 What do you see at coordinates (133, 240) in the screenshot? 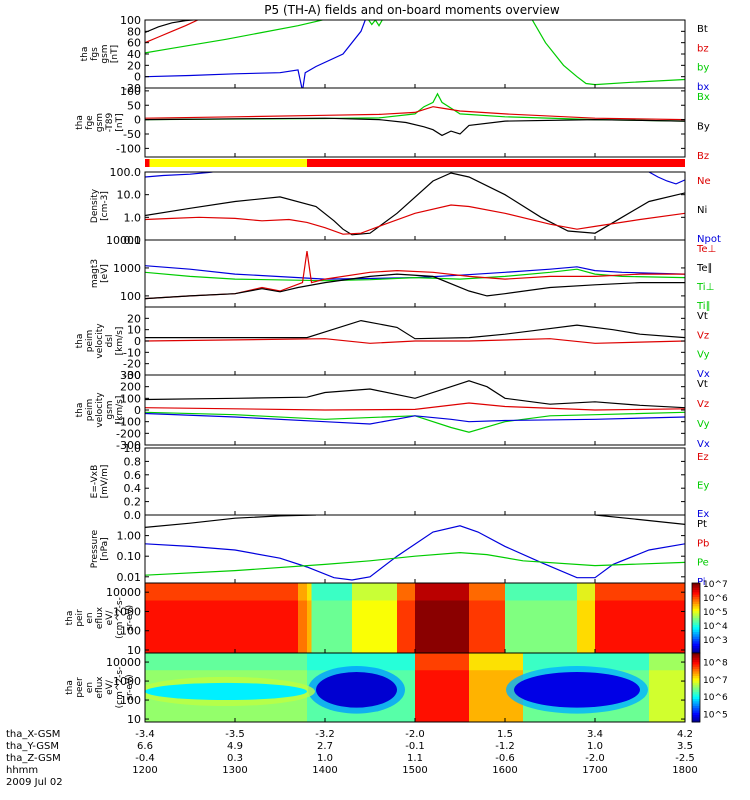
I see `y-tick-label: 0.1` at bounding box center [133, 240].